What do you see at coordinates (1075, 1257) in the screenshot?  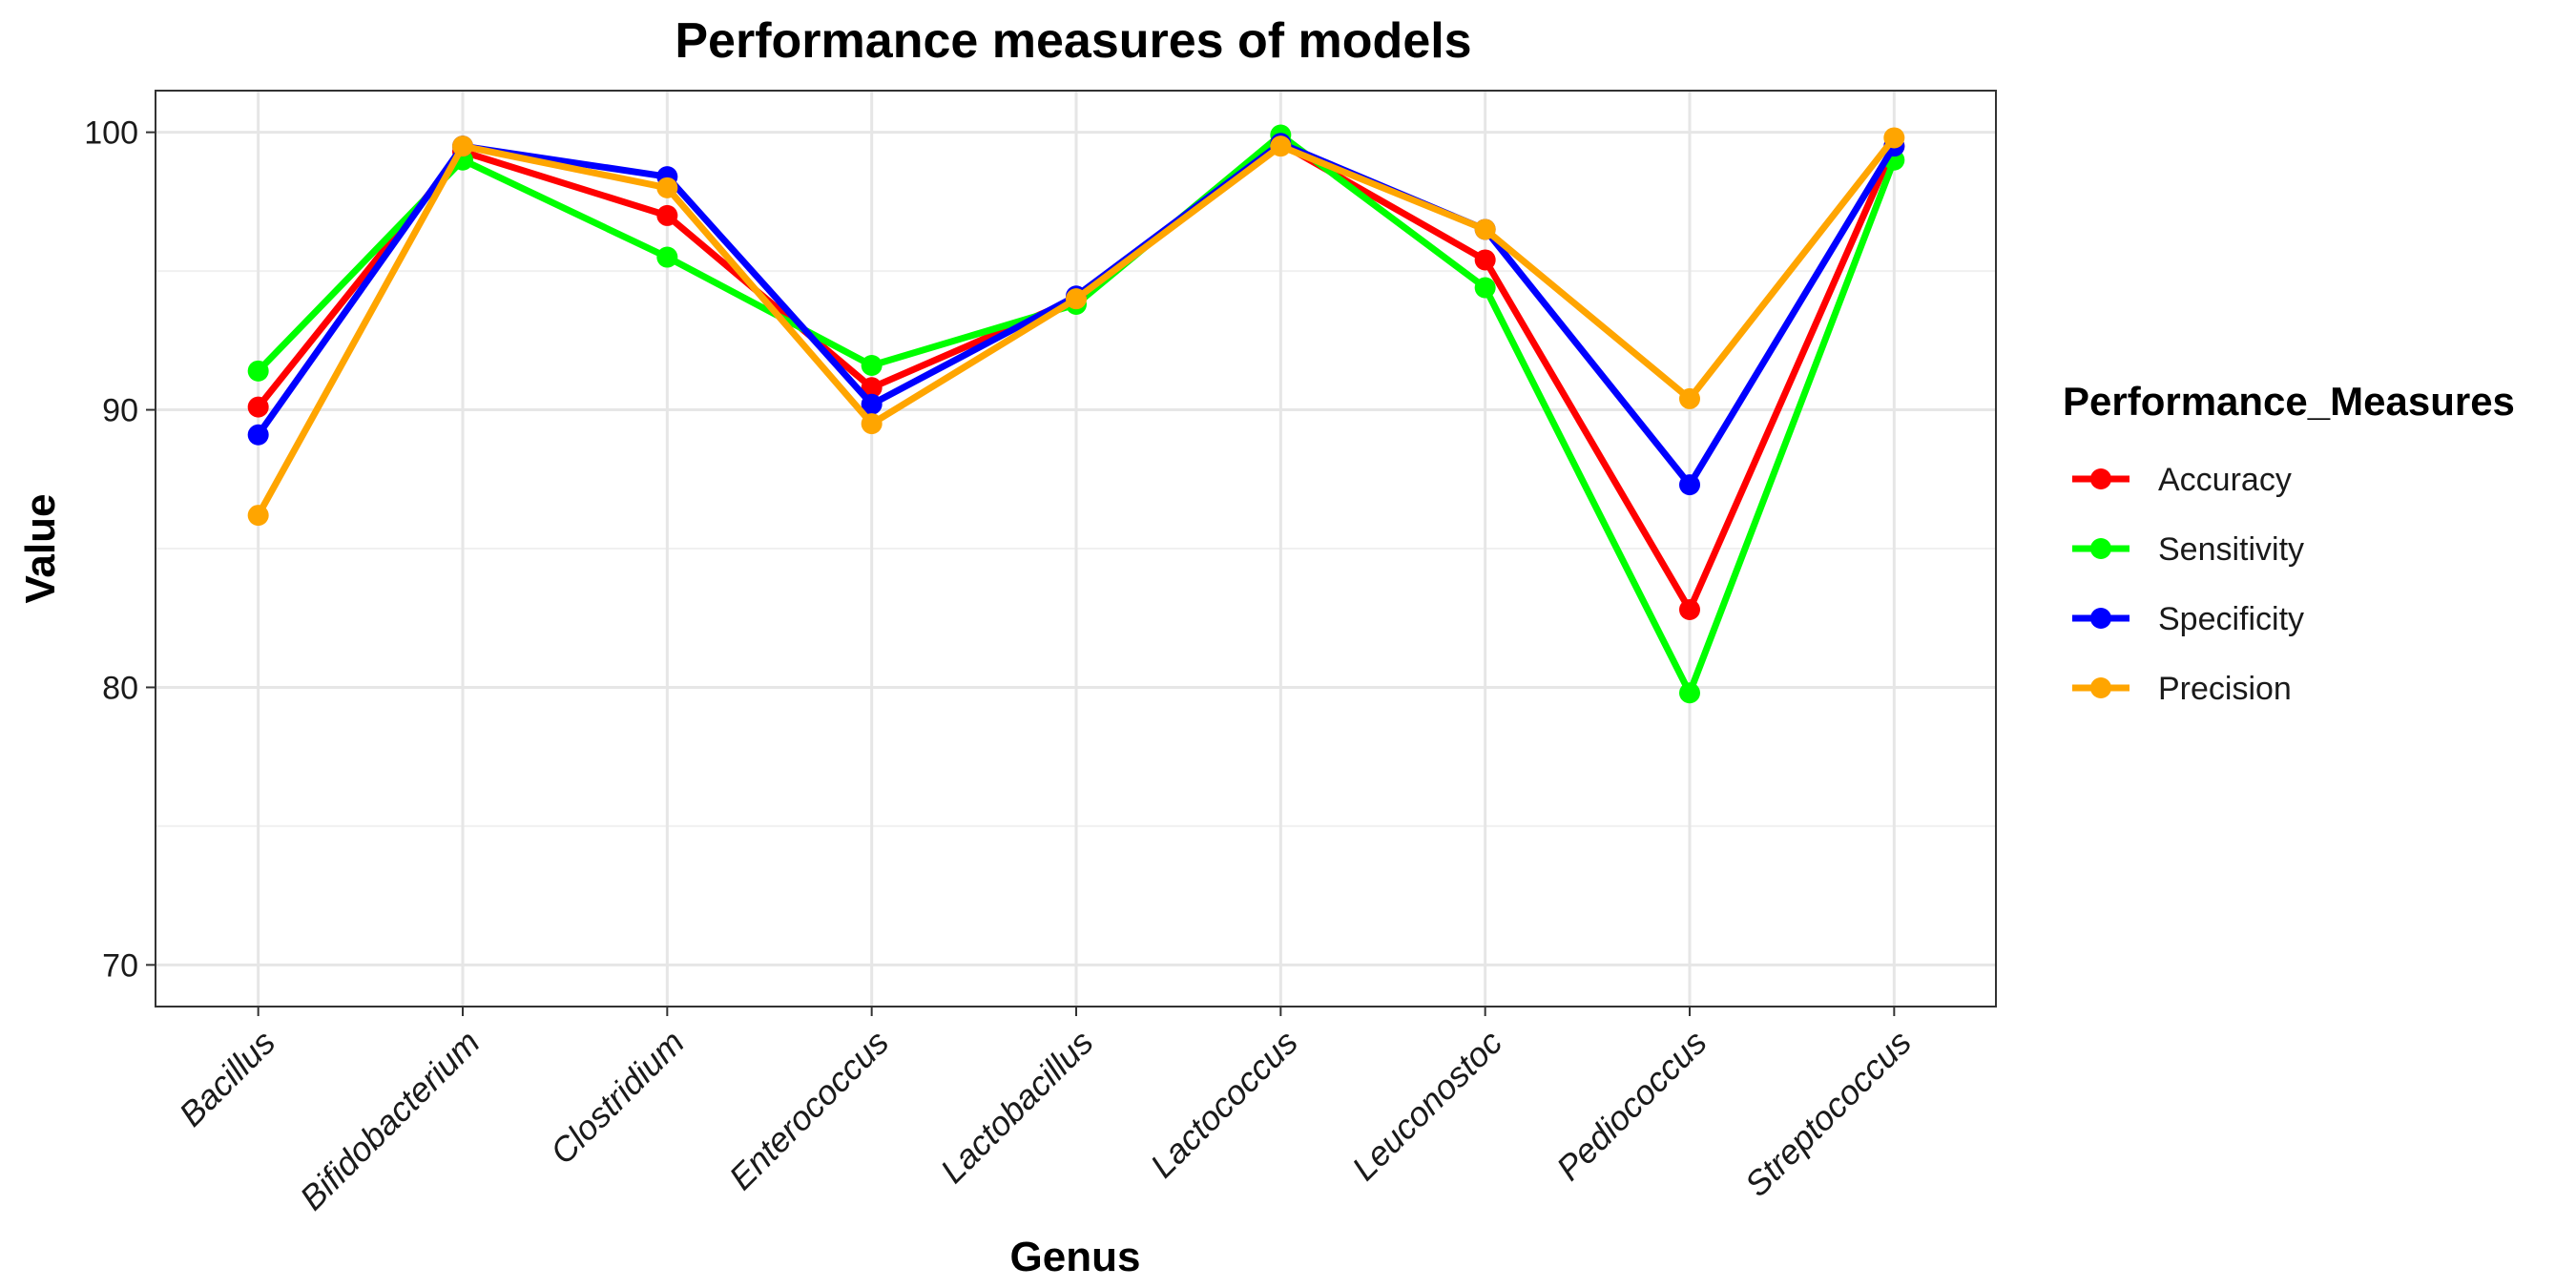 I see `x-axis-title: Genus` at bounding box center [1075, 1257].